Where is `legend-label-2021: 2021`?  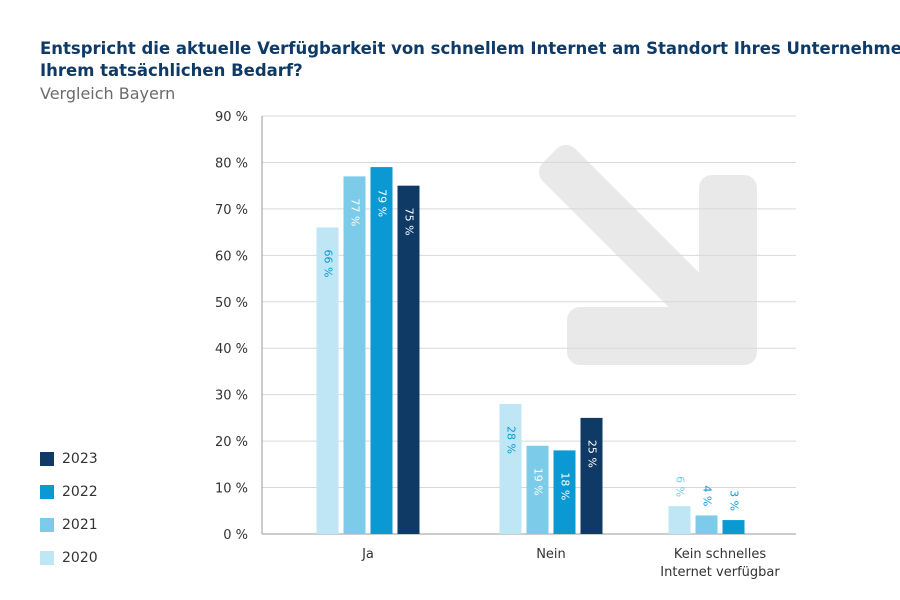 legend-label-2021: 2021 is located at coordinates (80, 524).